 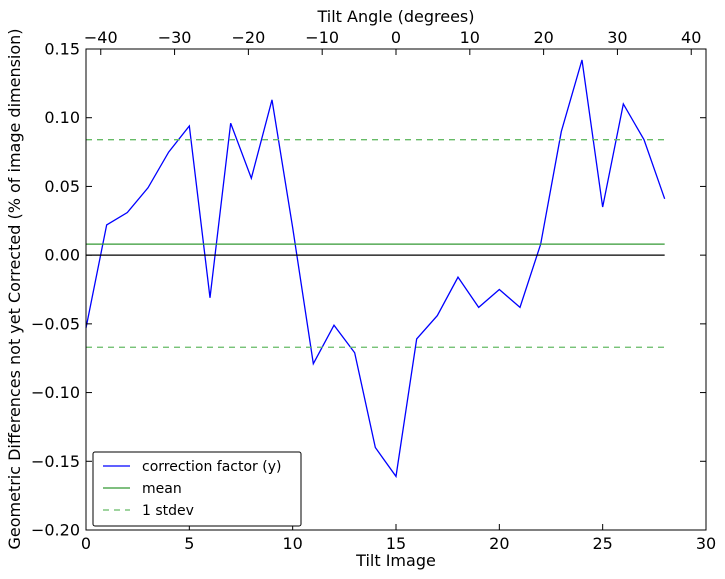 I want to click on y-tick-label: −0.05, so click(x=55, y=323).